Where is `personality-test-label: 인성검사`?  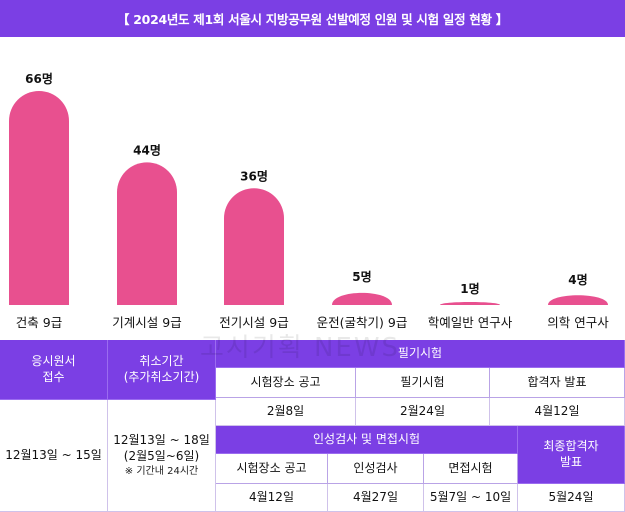 personality-test-label: 인성검사 is located at coordinates (376, 469).